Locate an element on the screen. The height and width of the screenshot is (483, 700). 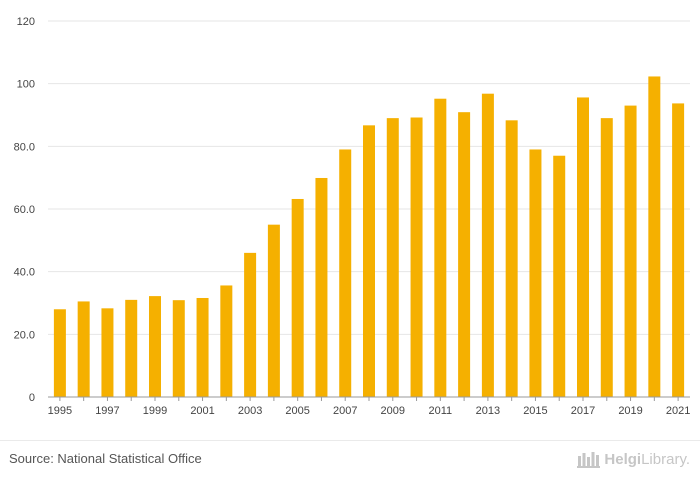
bar-2014 is located at coordinates (511, 259).